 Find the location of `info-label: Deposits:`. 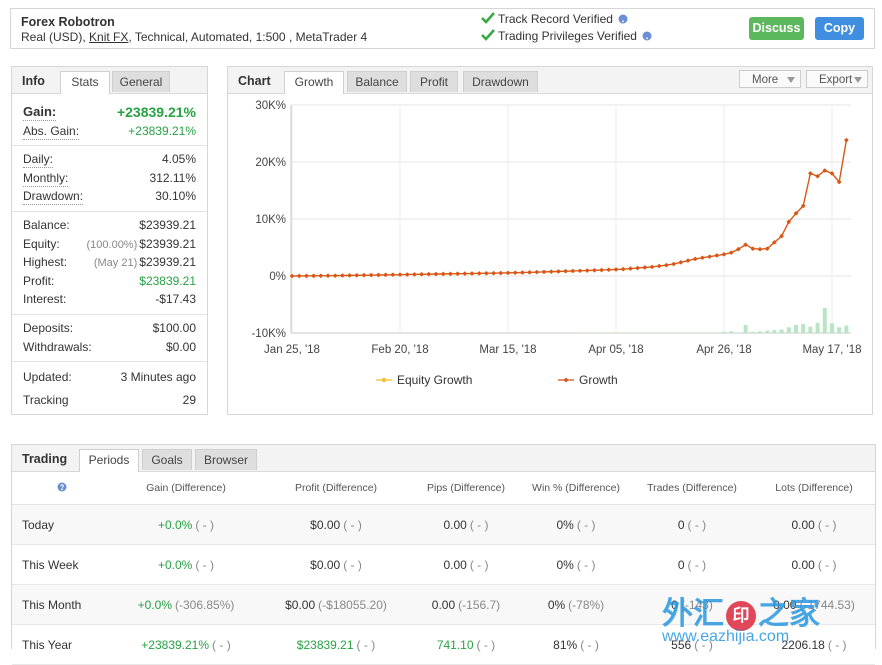

info-label: Deposits: is located at coordinates (48, 327).